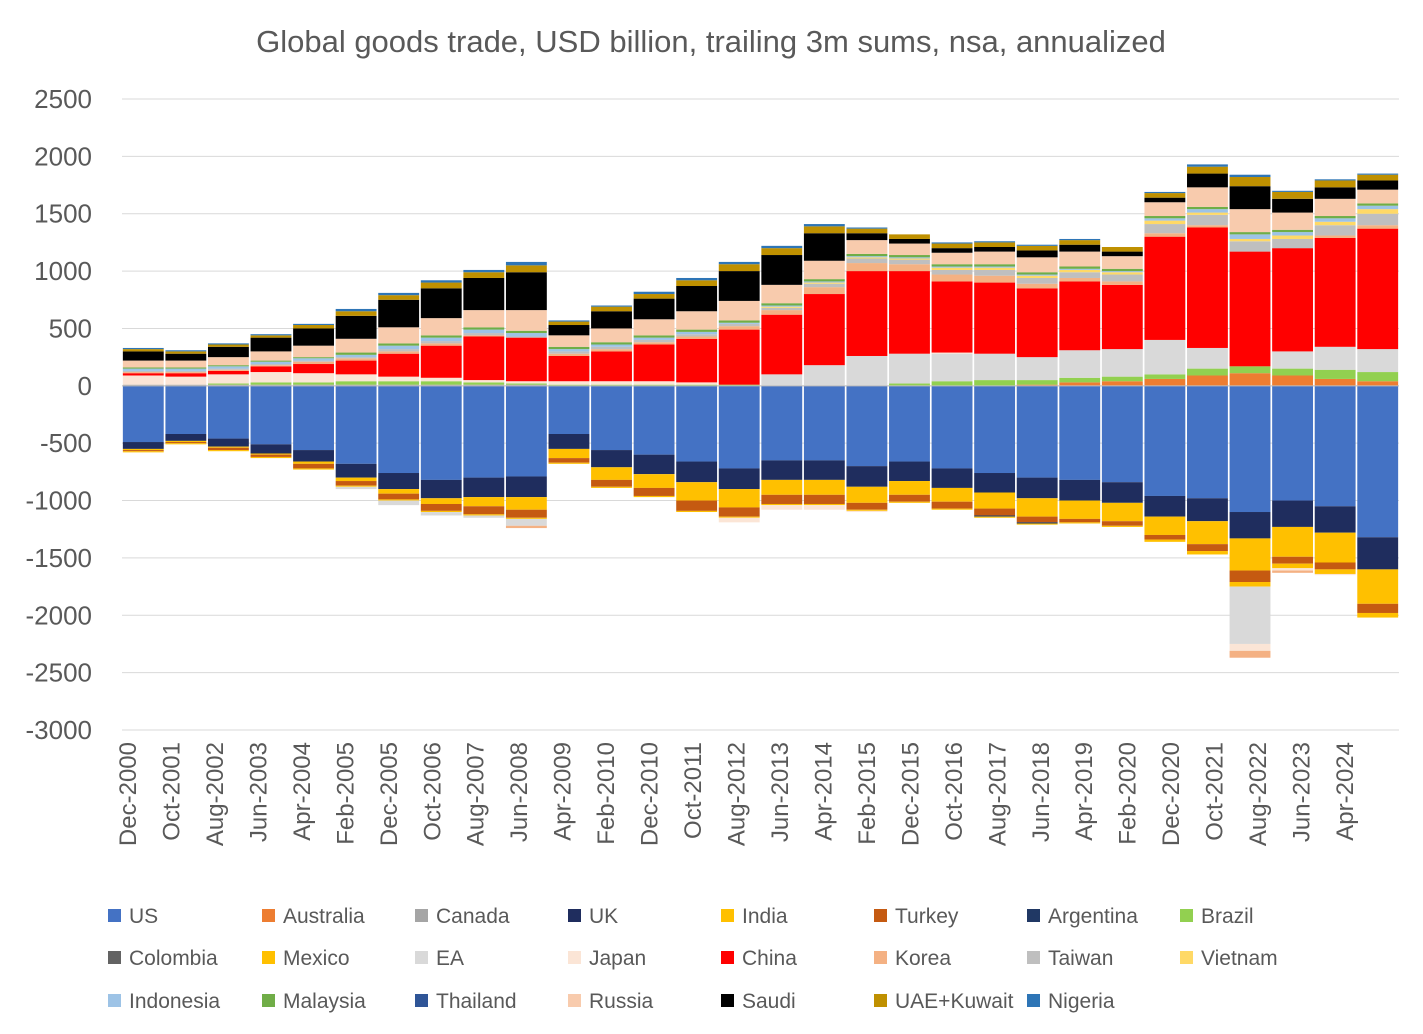  Describe the element at coordinates (59, 501) in the screenshot. I see `y-tick-label: -1000` at that location.